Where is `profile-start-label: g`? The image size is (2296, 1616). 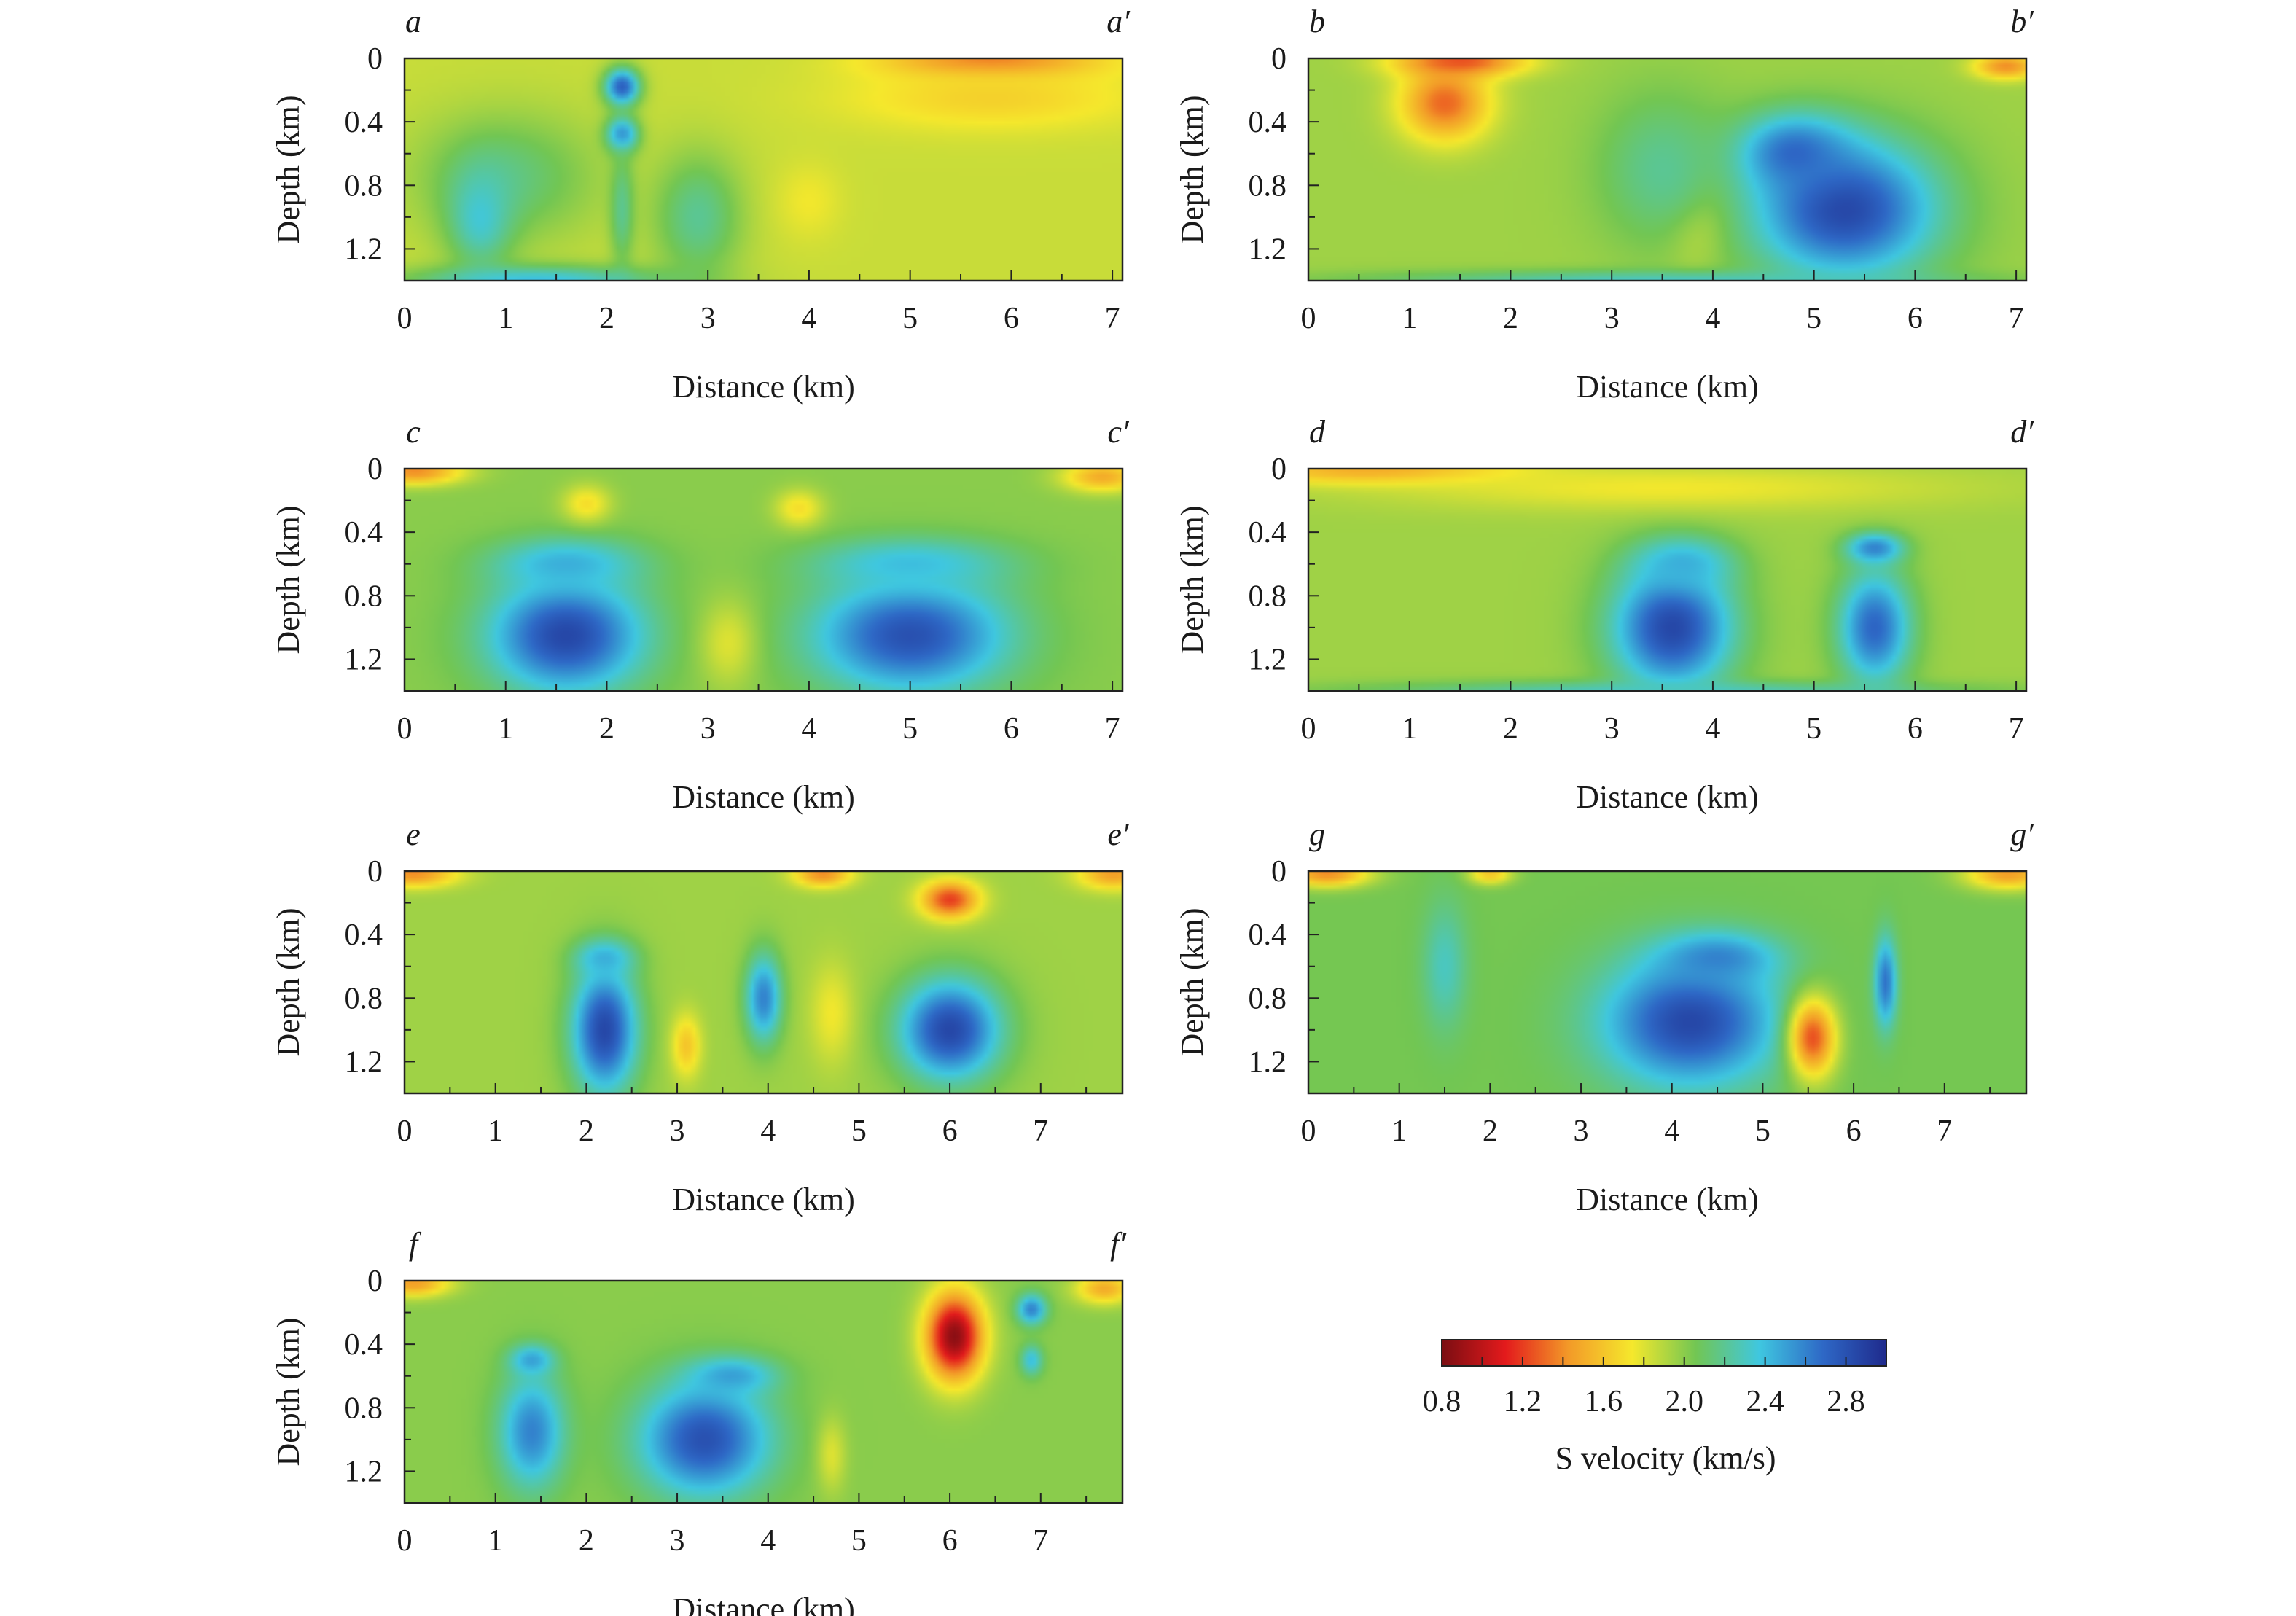
profile-start-label: g is located at coordinates (1317, 834).